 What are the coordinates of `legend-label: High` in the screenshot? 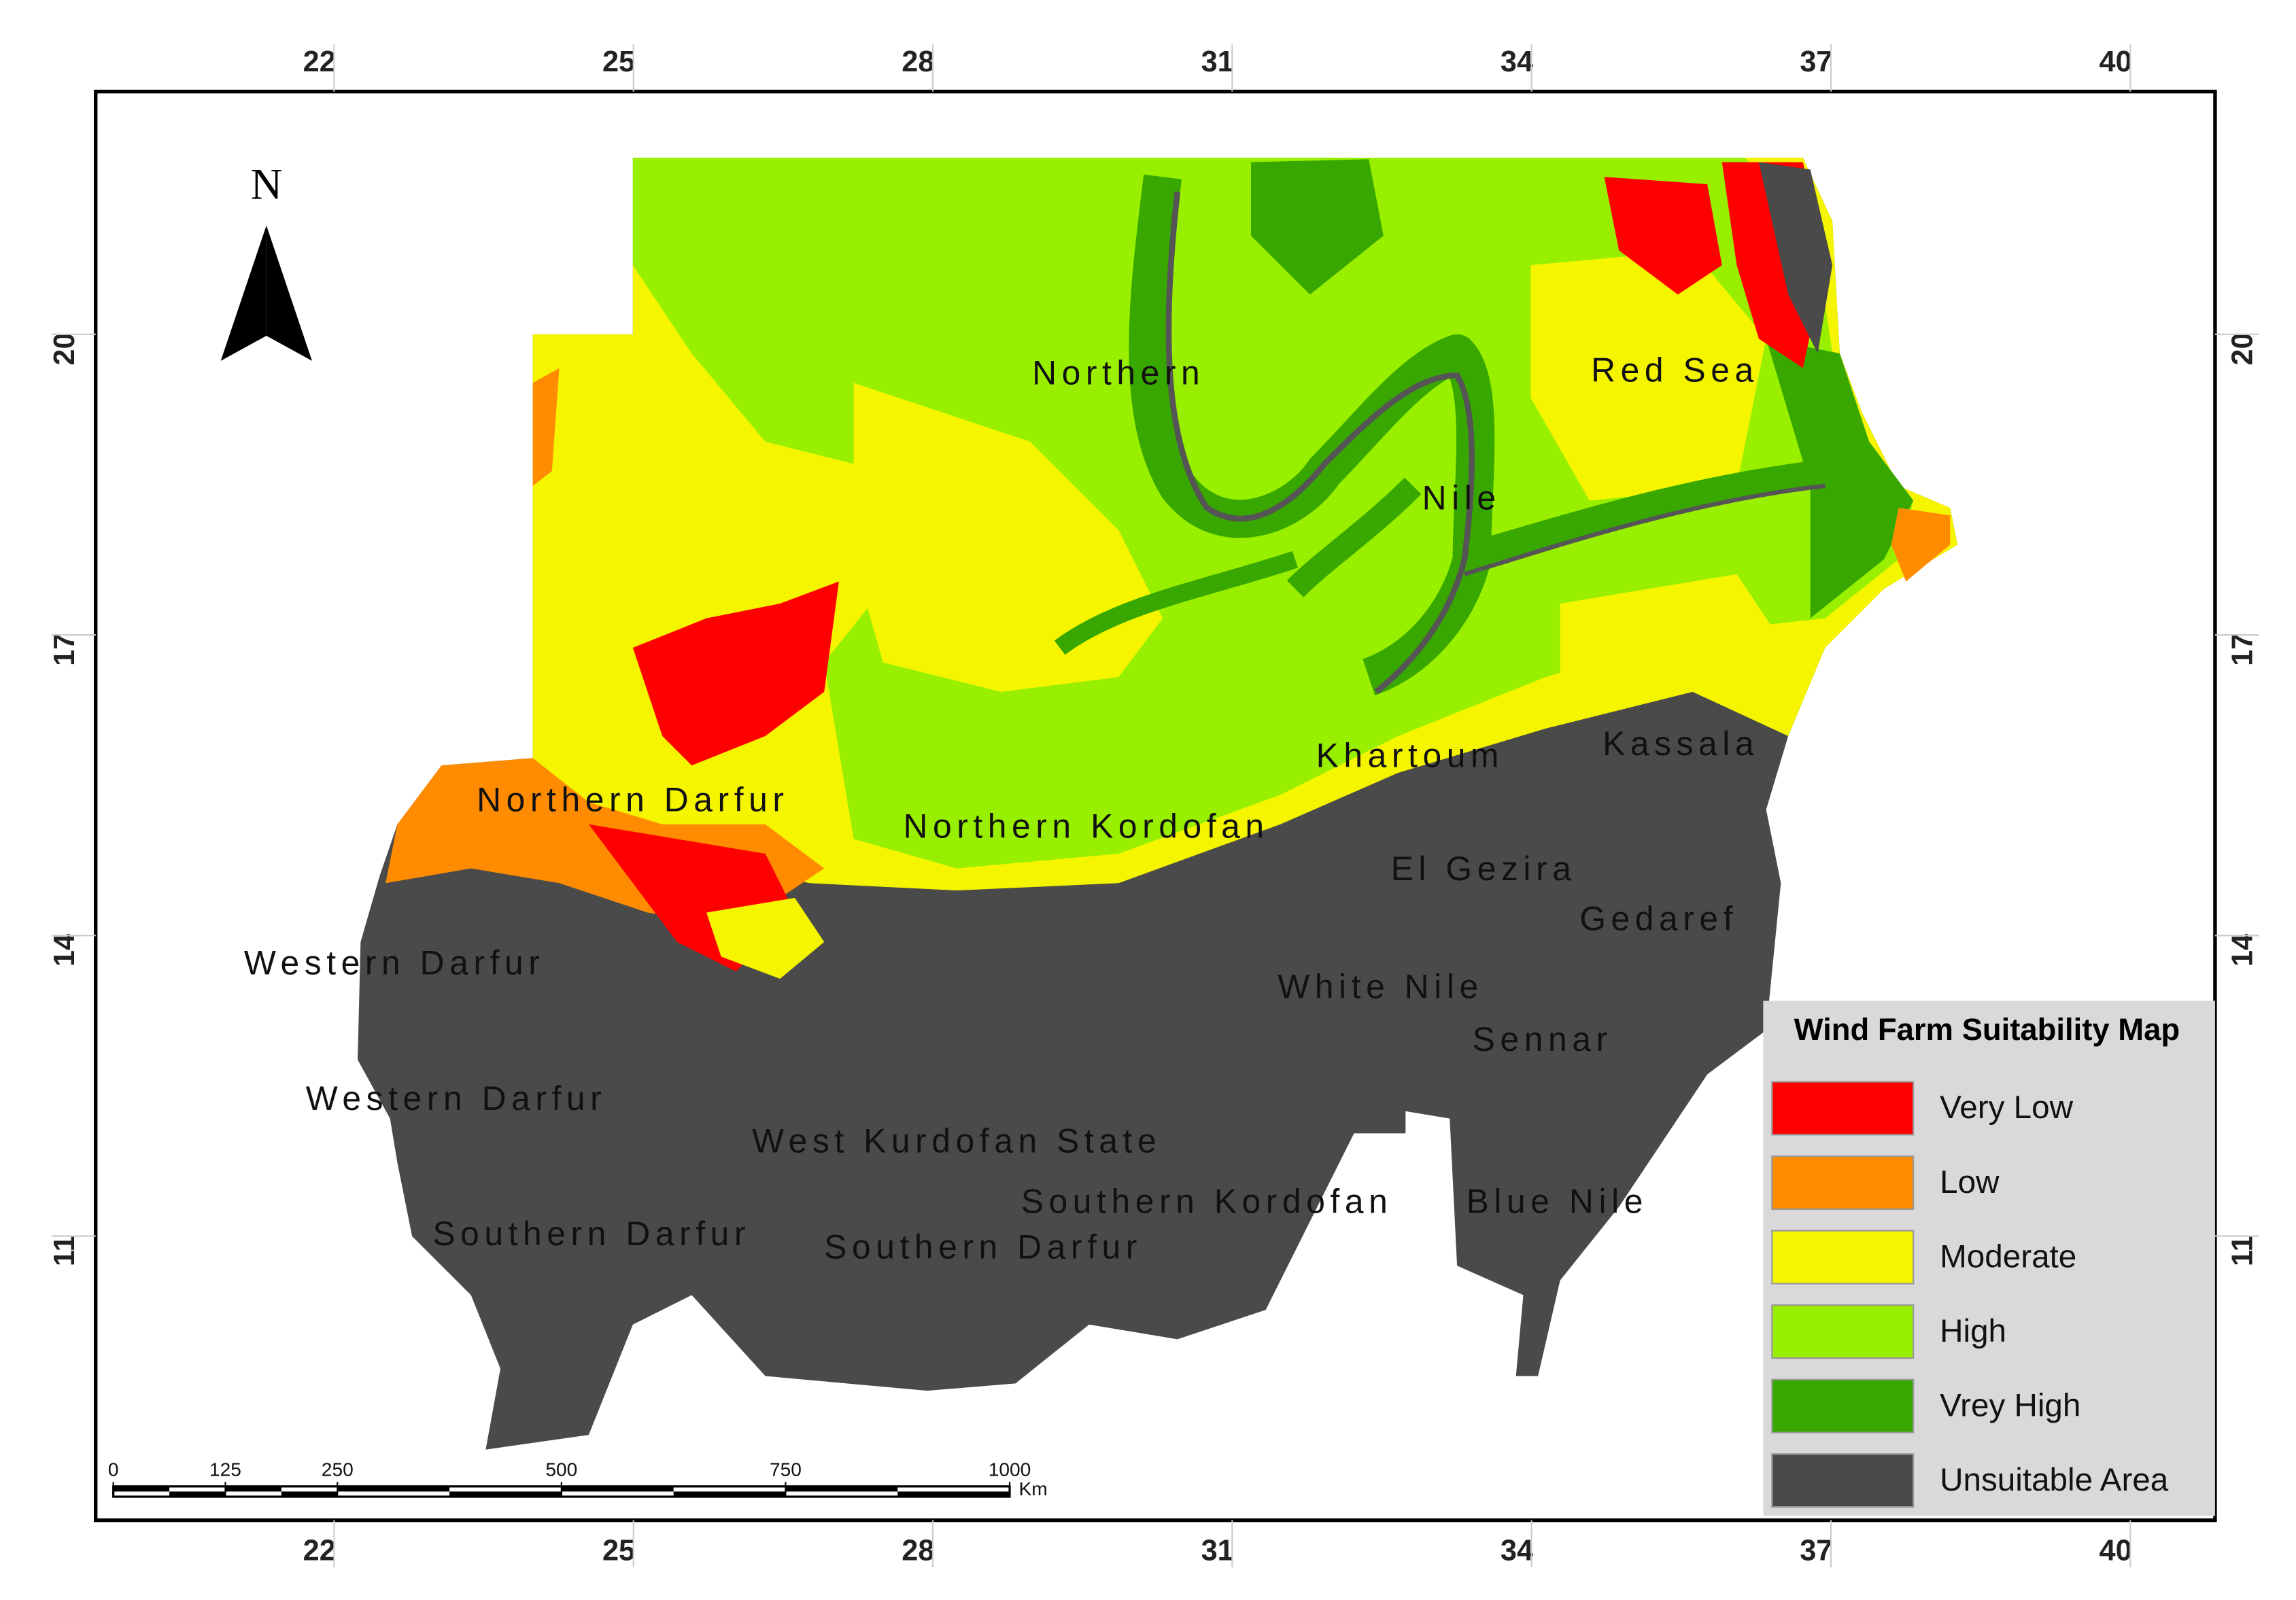 It's located at (1973, 1331).